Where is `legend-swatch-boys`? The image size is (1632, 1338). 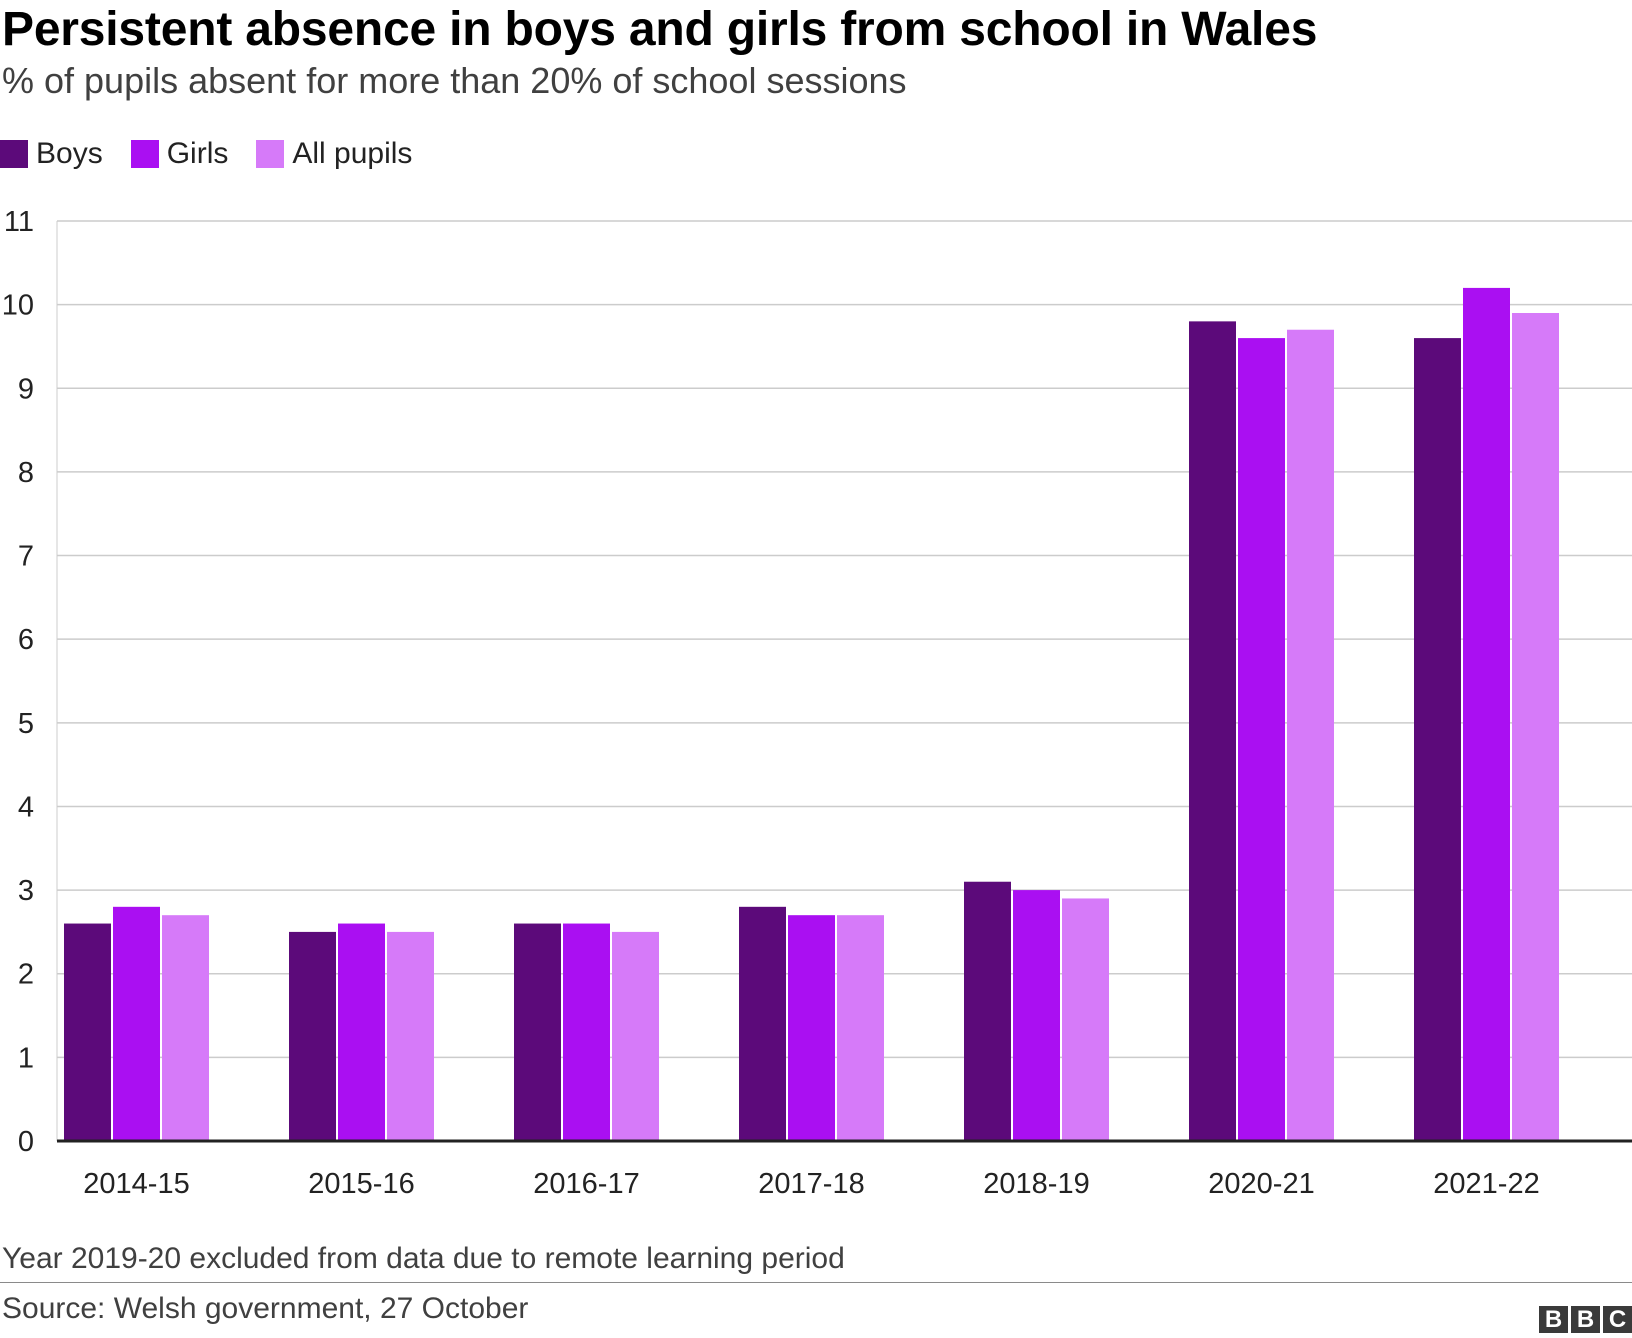
legend-swatch-boys is located at coordinates (14, 154).